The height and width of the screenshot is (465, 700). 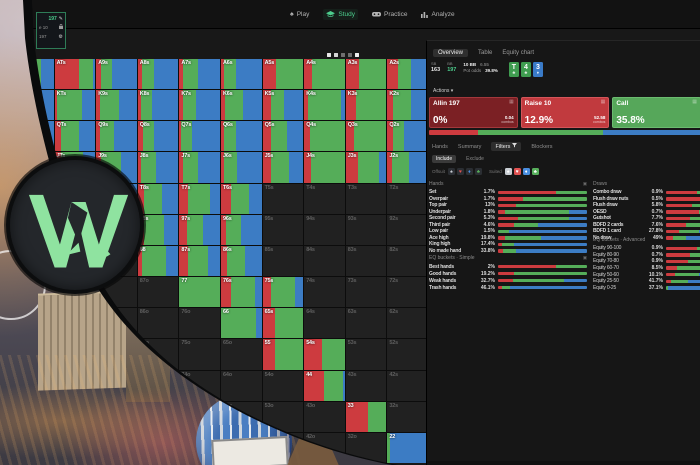 I want to click on stat-row-ace-high: Ace high 19.8%, so click(x=508, y=238).